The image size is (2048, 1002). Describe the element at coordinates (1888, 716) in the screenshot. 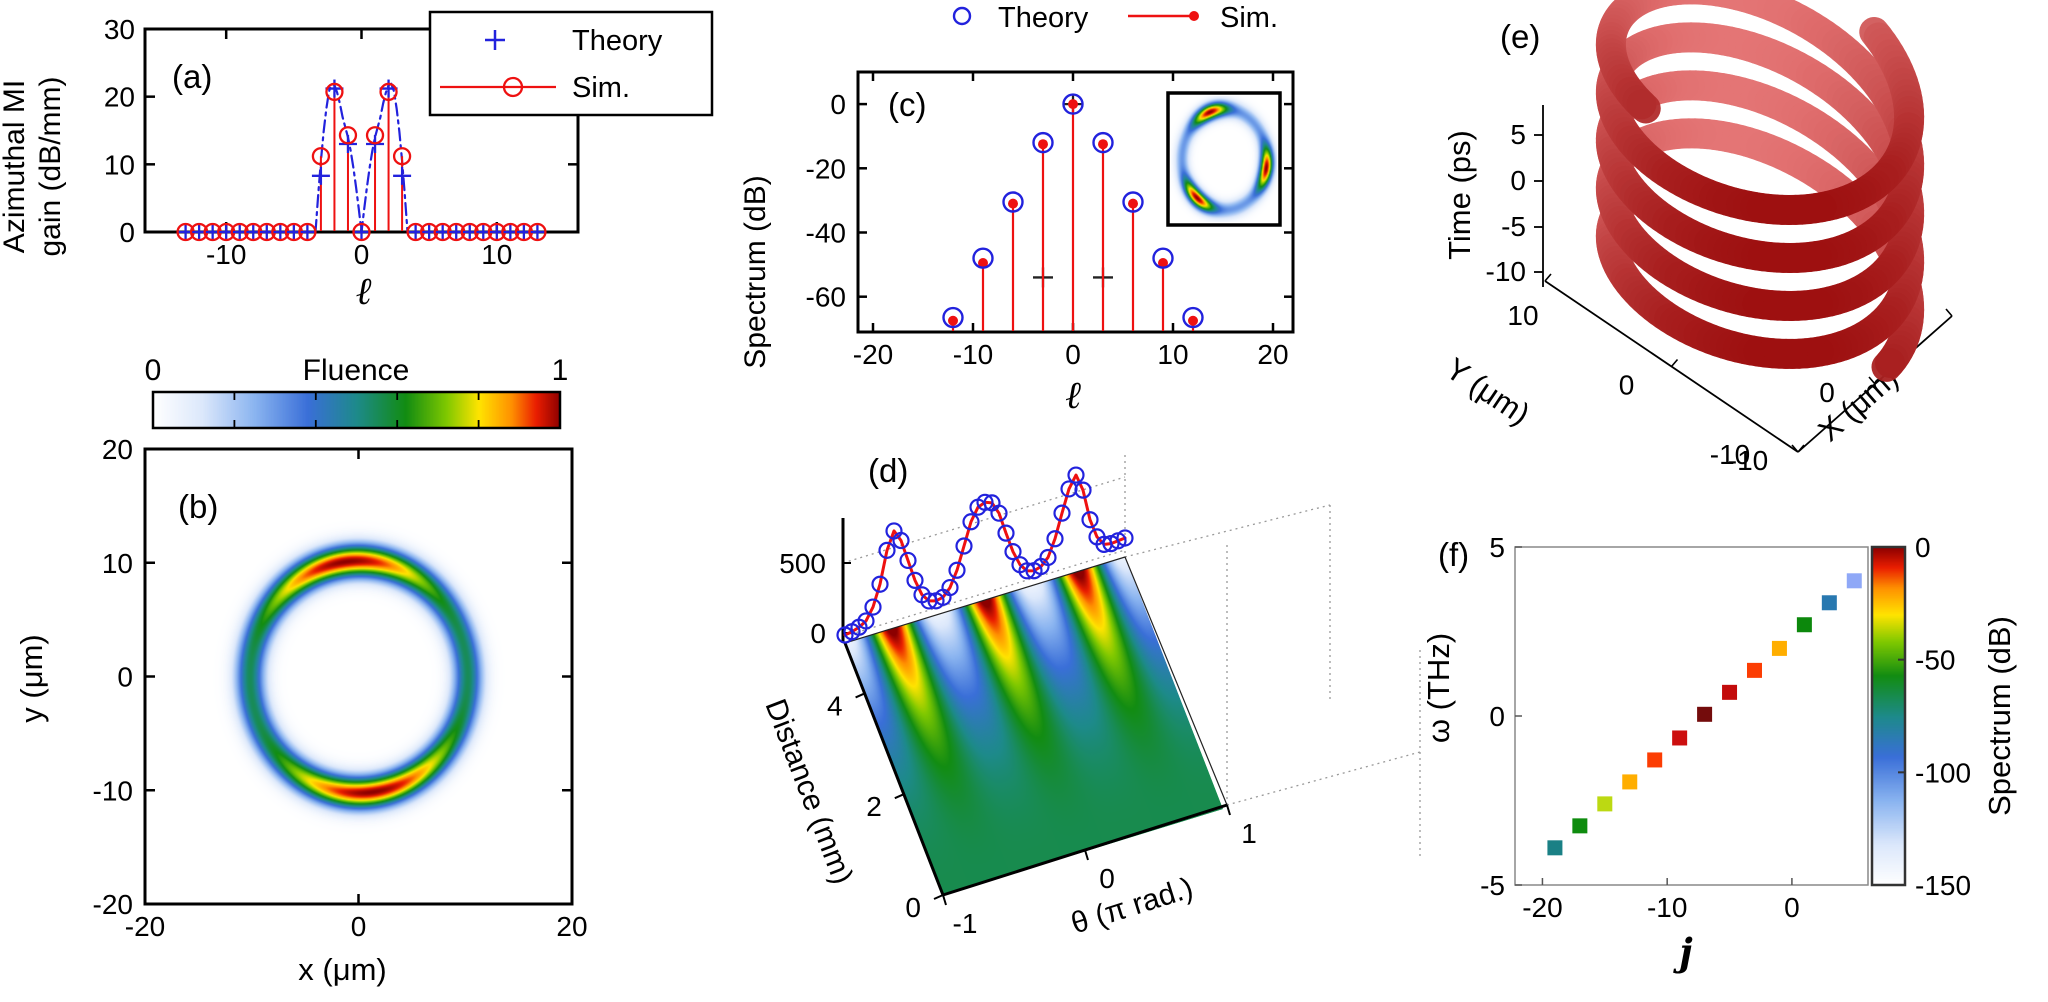

I see `f-colorbar-frame` at that location.